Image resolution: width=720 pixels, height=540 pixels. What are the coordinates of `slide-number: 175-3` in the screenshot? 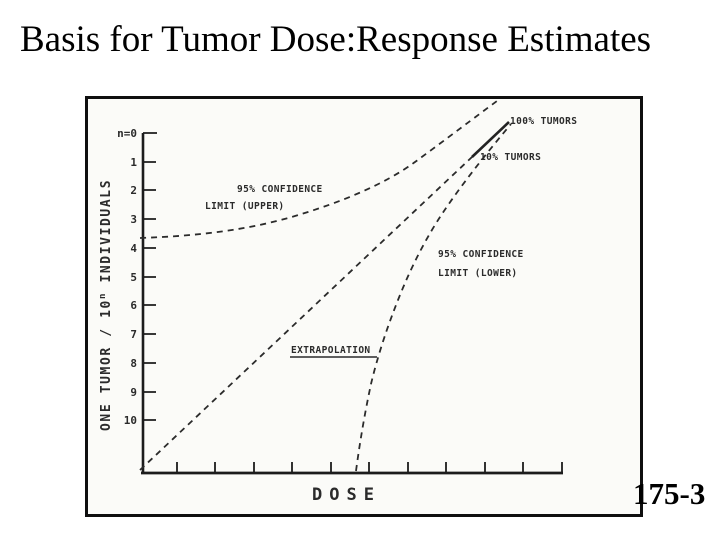 It's located at (669, 493).